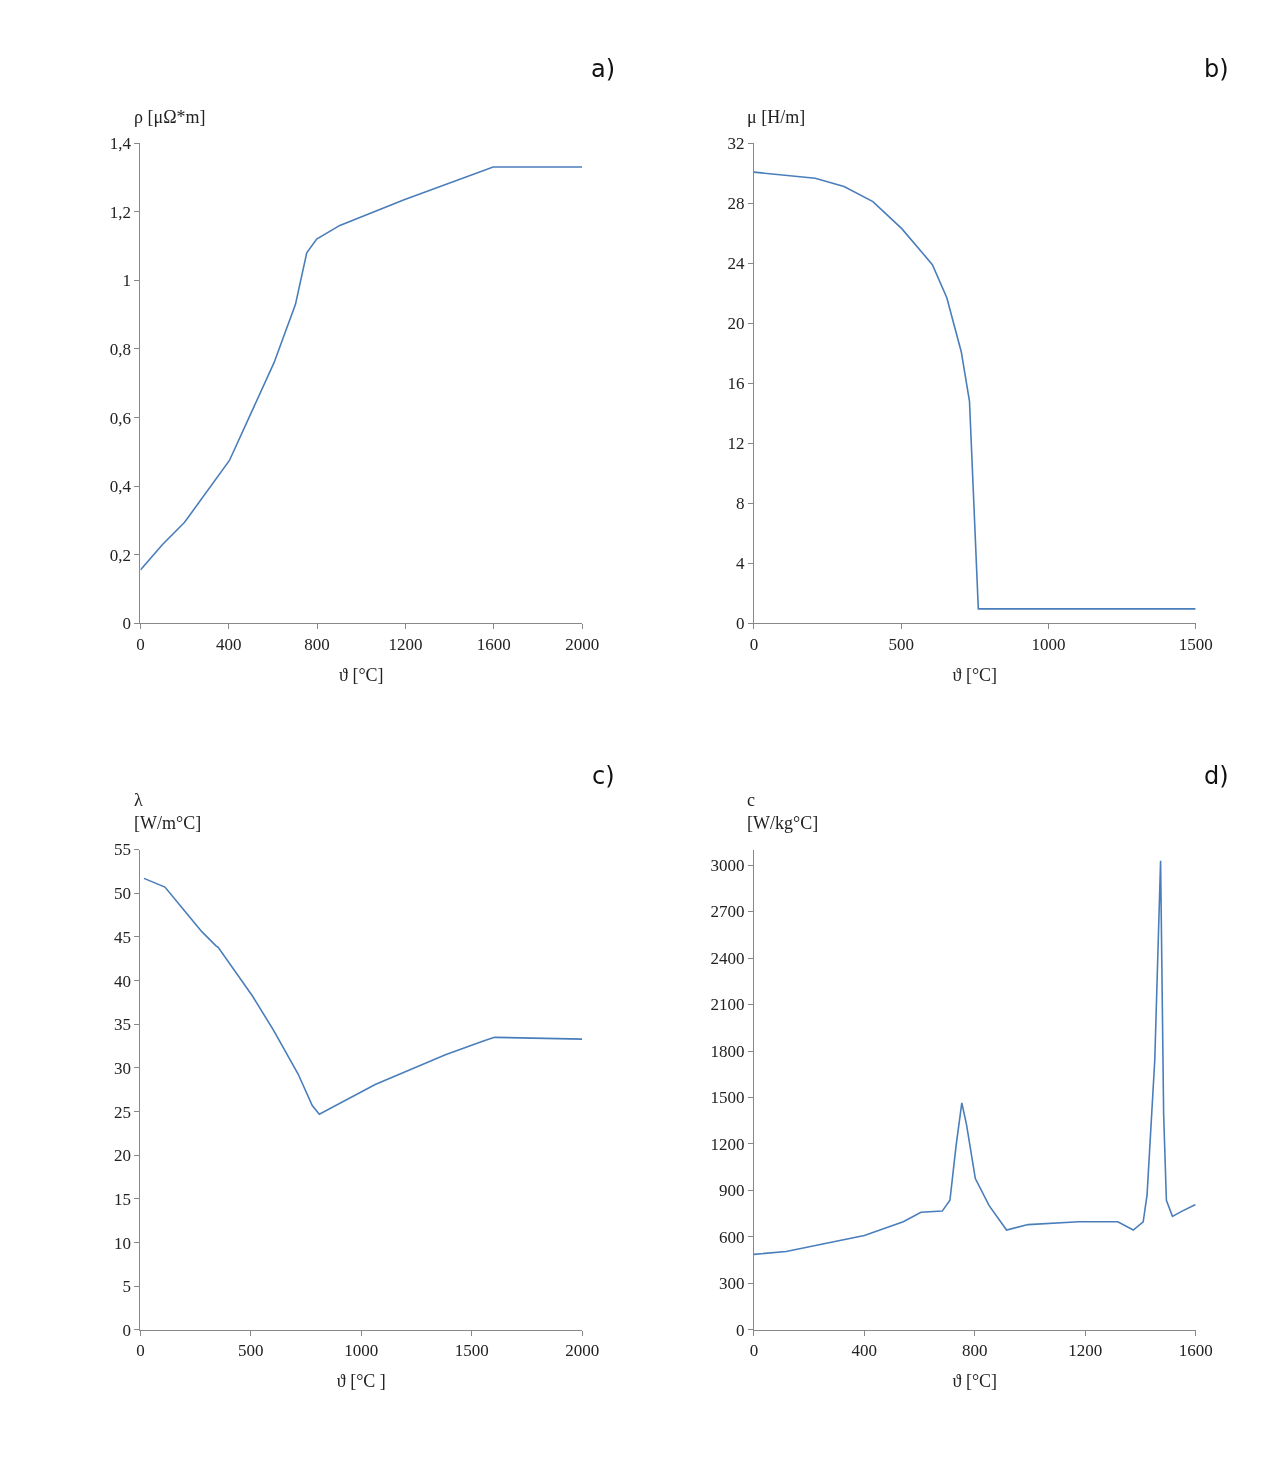 This screenshot has width=1287, height=1473. Describe the element at coordinates (120, 555) in the screenshot. I see `y-tick-label: 0,2` at that location.